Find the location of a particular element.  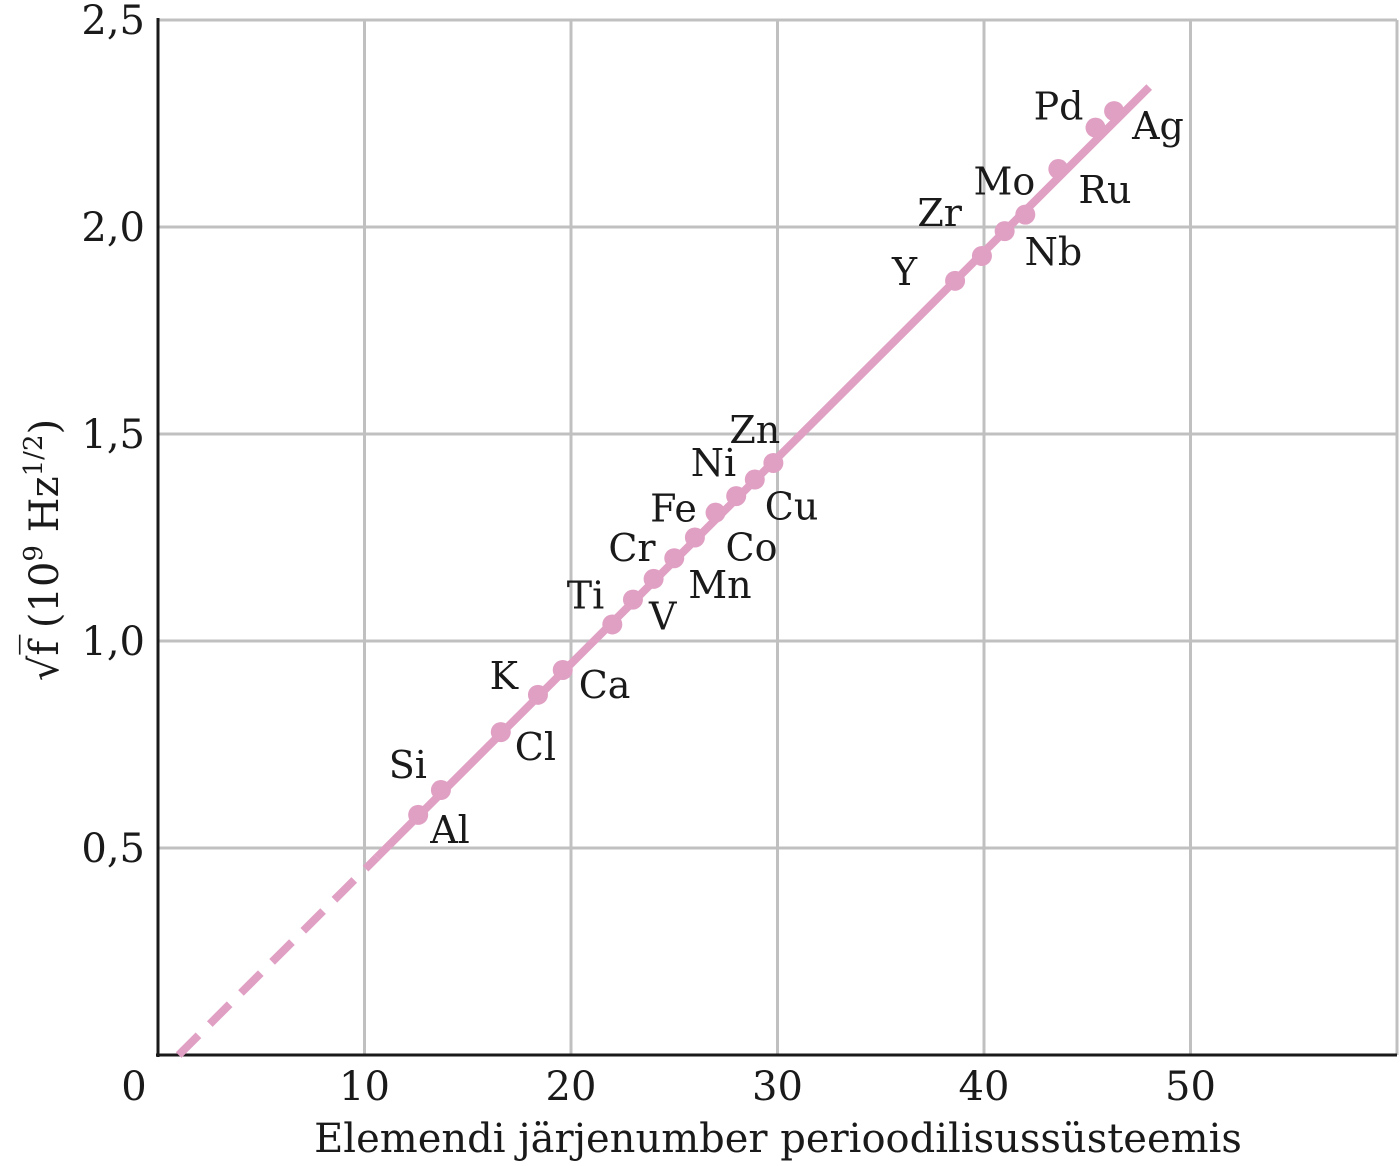

point-label-zn: Zn is located at coordinates (754, 430).